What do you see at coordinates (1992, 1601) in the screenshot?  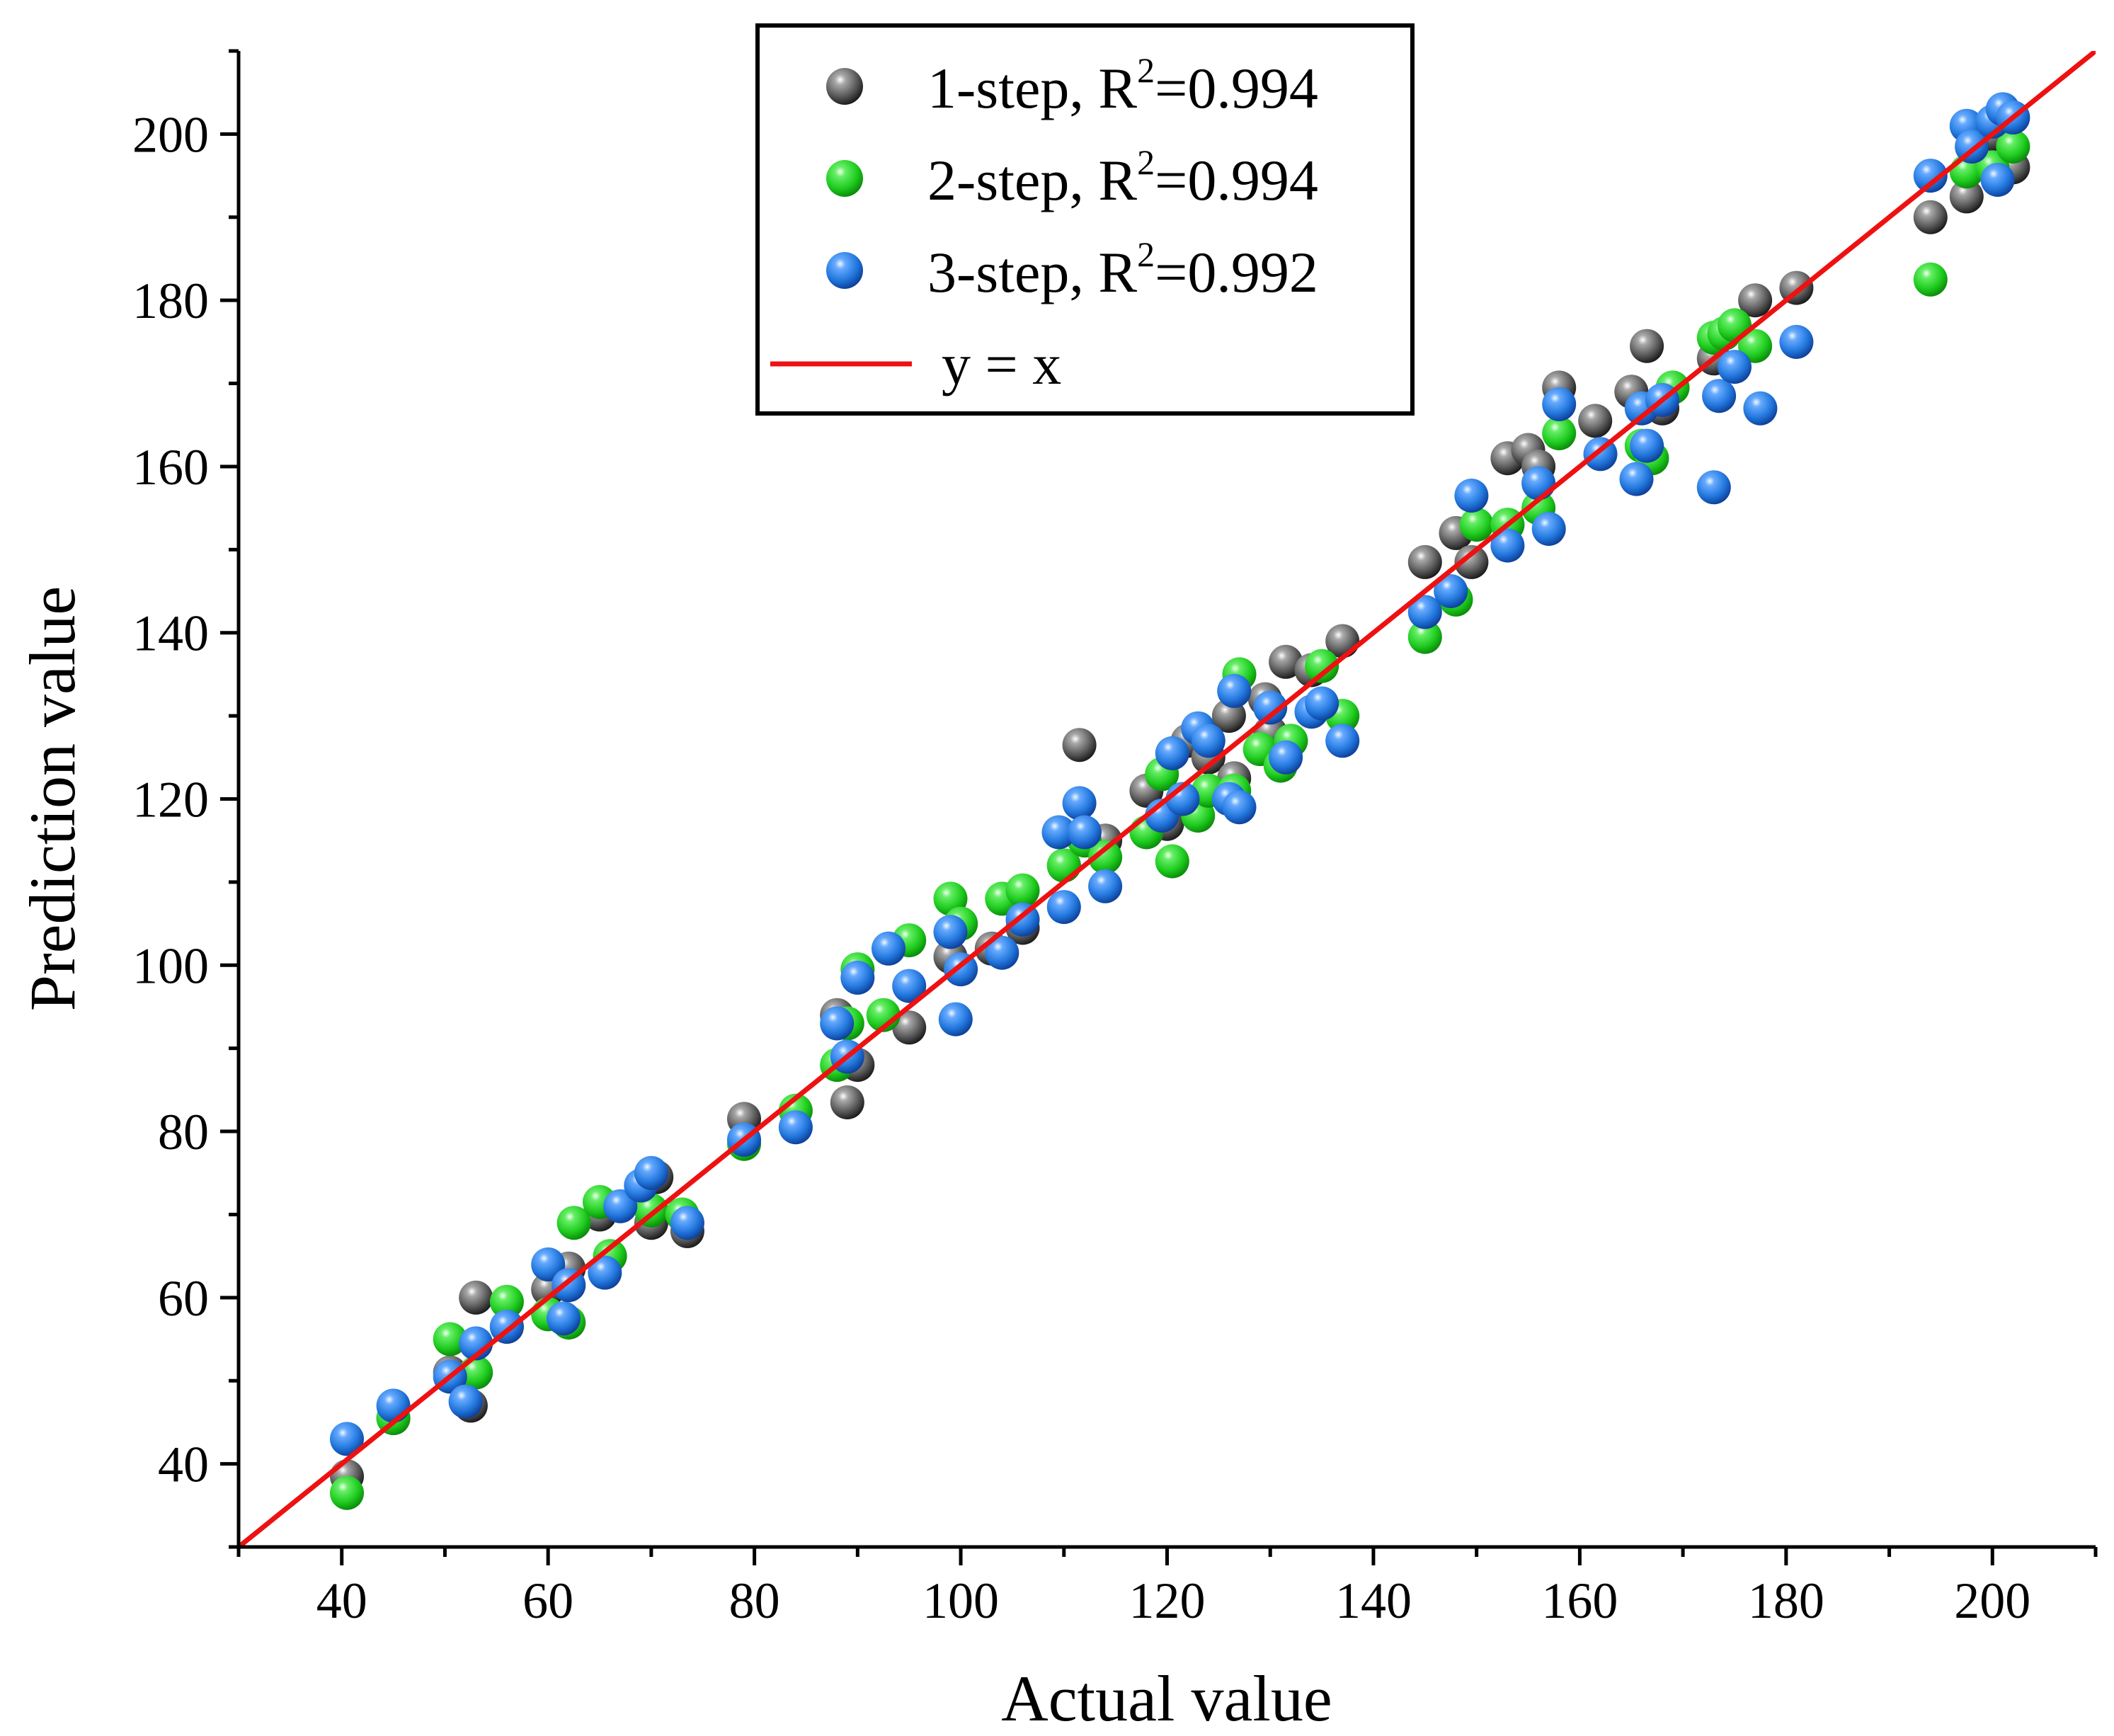 I see `x-tick-label-200: 200` at bounding box center [1992, 1601].